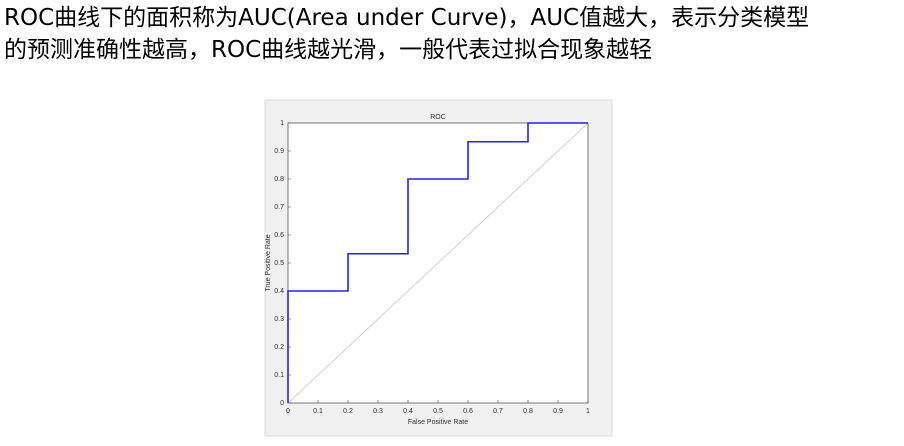 This screenshot has width=904, height=446. Describe the element at coordinates (279, 263) in the screenshot. I see `y-tick-label: 0.5` at that location.